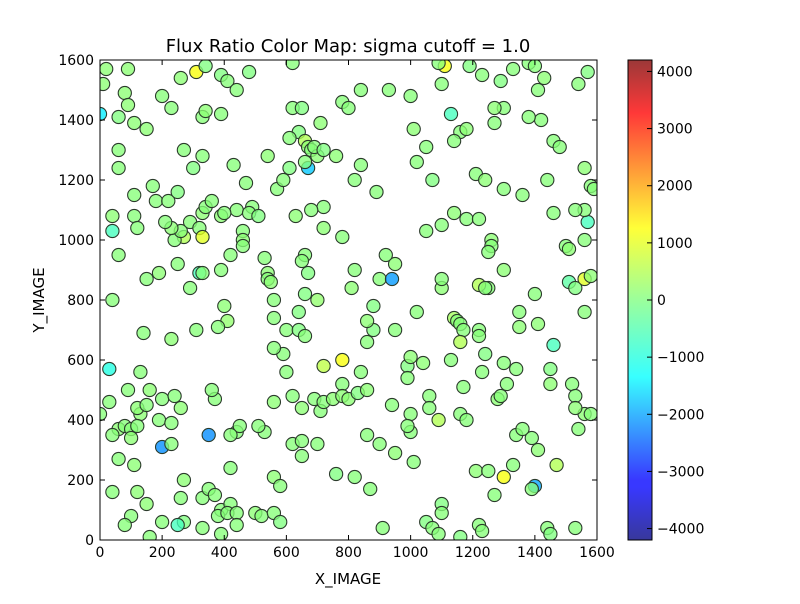 Image resolution: width=800 pixels, height=604 pixels. What do you see at coordinates (80, 421) in the screenshot?
I see `y-tick-label: 400` at bounding box center [80, 421].